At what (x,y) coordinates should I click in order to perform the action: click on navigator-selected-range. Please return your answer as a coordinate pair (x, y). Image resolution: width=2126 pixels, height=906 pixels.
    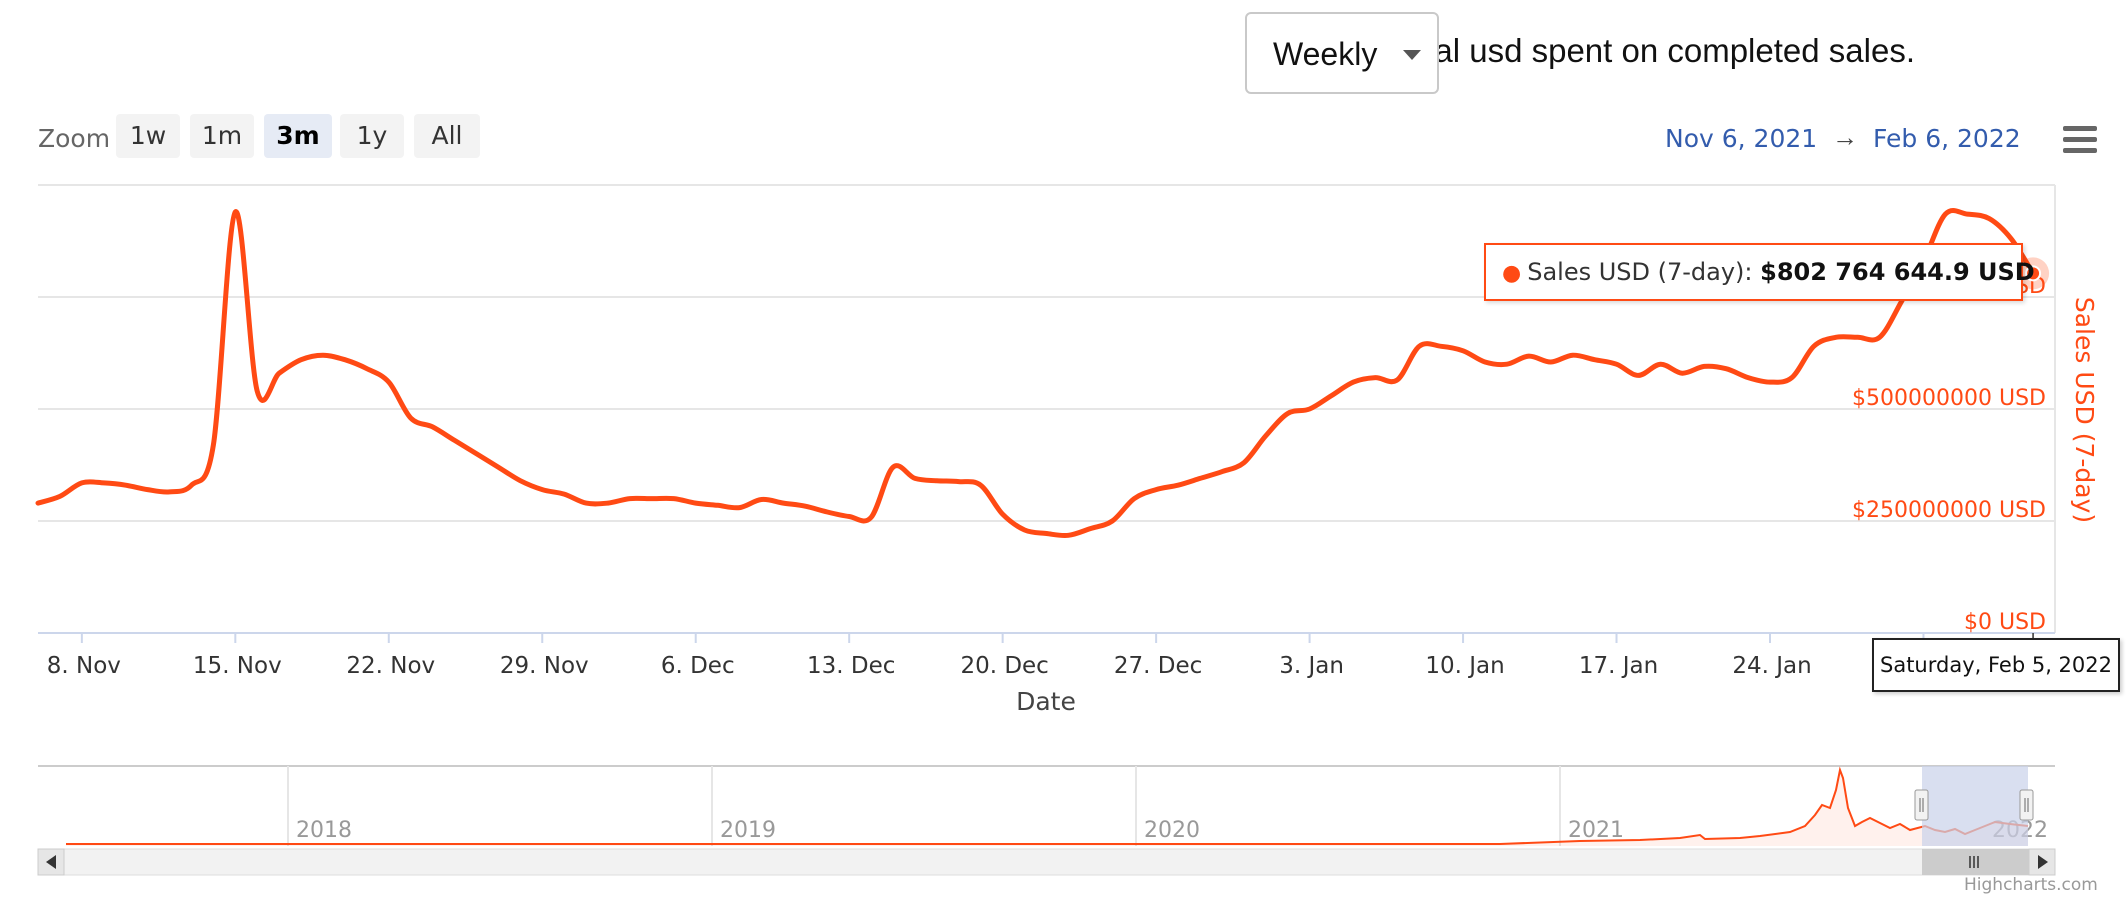
    Looking at the image, I should click on (1975, 806).